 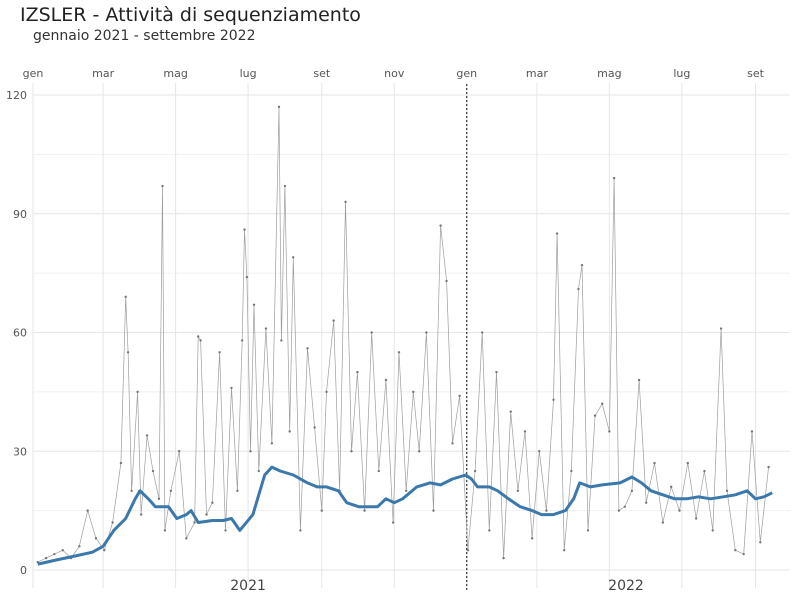 I want to click on chart-title: IZSLER - Attività di sequenziamento, so click(x=190, y=15).